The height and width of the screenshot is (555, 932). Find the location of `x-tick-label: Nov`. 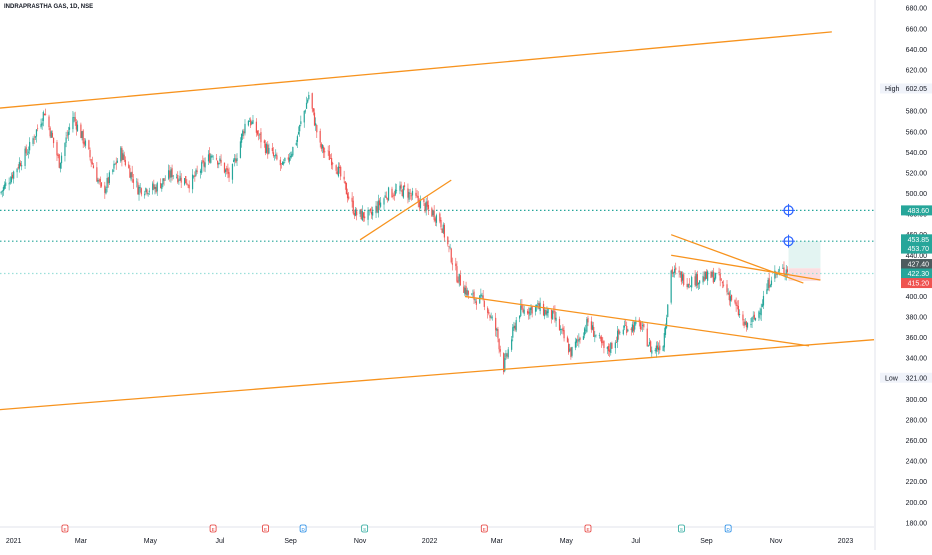

x-tick-label: Nov is located at coordinates (776, 541).